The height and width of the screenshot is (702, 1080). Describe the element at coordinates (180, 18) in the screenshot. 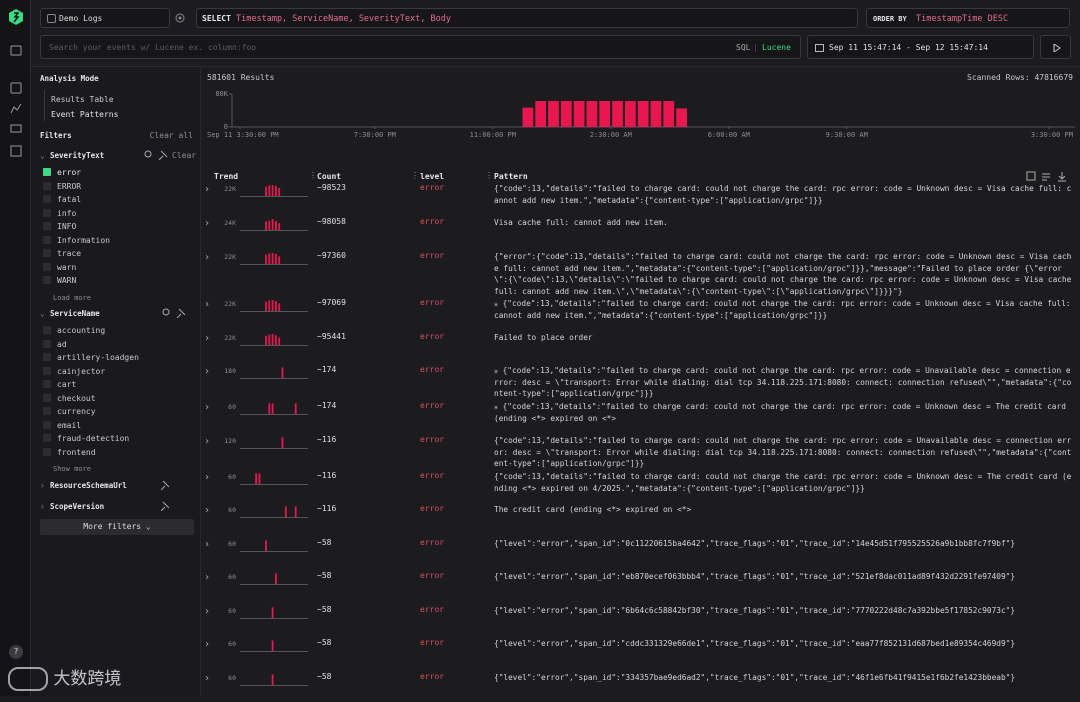

I see `settings-icon` at that location.